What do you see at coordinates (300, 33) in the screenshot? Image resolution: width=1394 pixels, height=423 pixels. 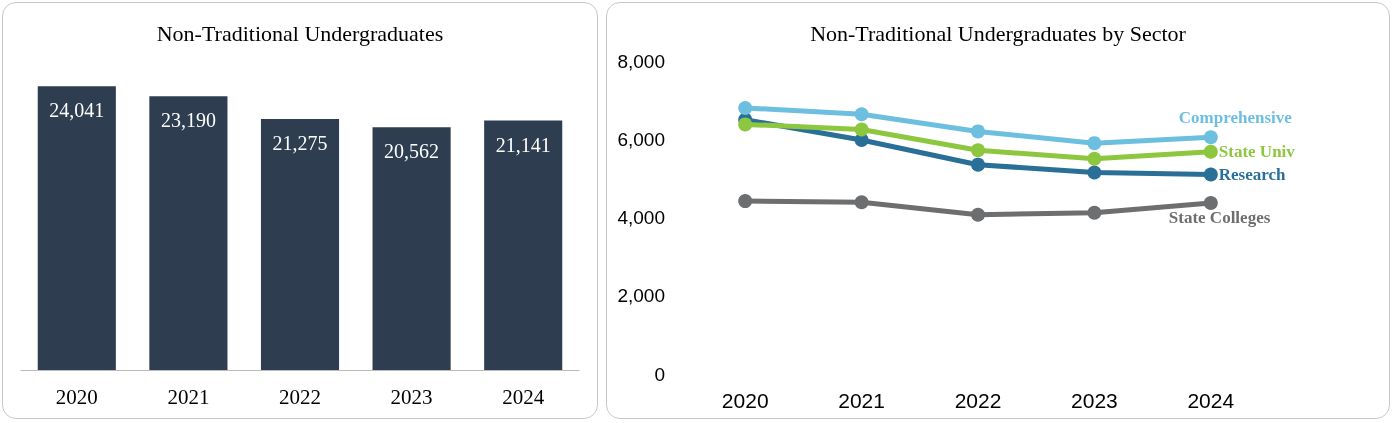 I see `chart-title: Non-Traditional Undergraduates` at bounding box center [300, 33].